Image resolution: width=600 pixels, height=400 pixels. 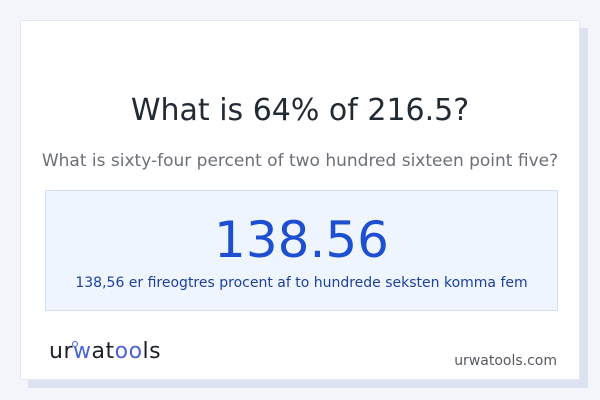 What do you see at coordinates (105, 351) in the screenshot?
I see `urwatools-logo: urwatools` at bounding box center [105, 351].